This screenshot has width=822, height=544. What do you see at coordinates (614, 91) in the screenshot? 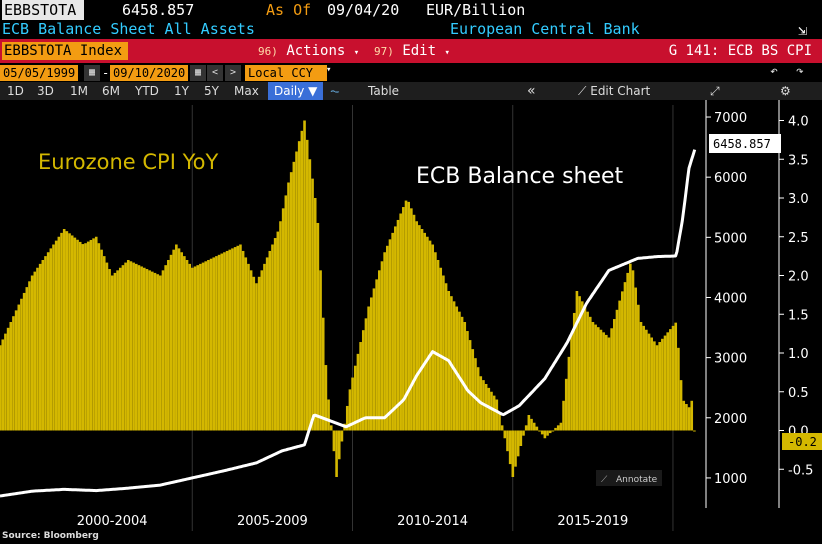
I see `edit-chart-button: ⟋ Edit Chart` at bounding box center [614, 91].